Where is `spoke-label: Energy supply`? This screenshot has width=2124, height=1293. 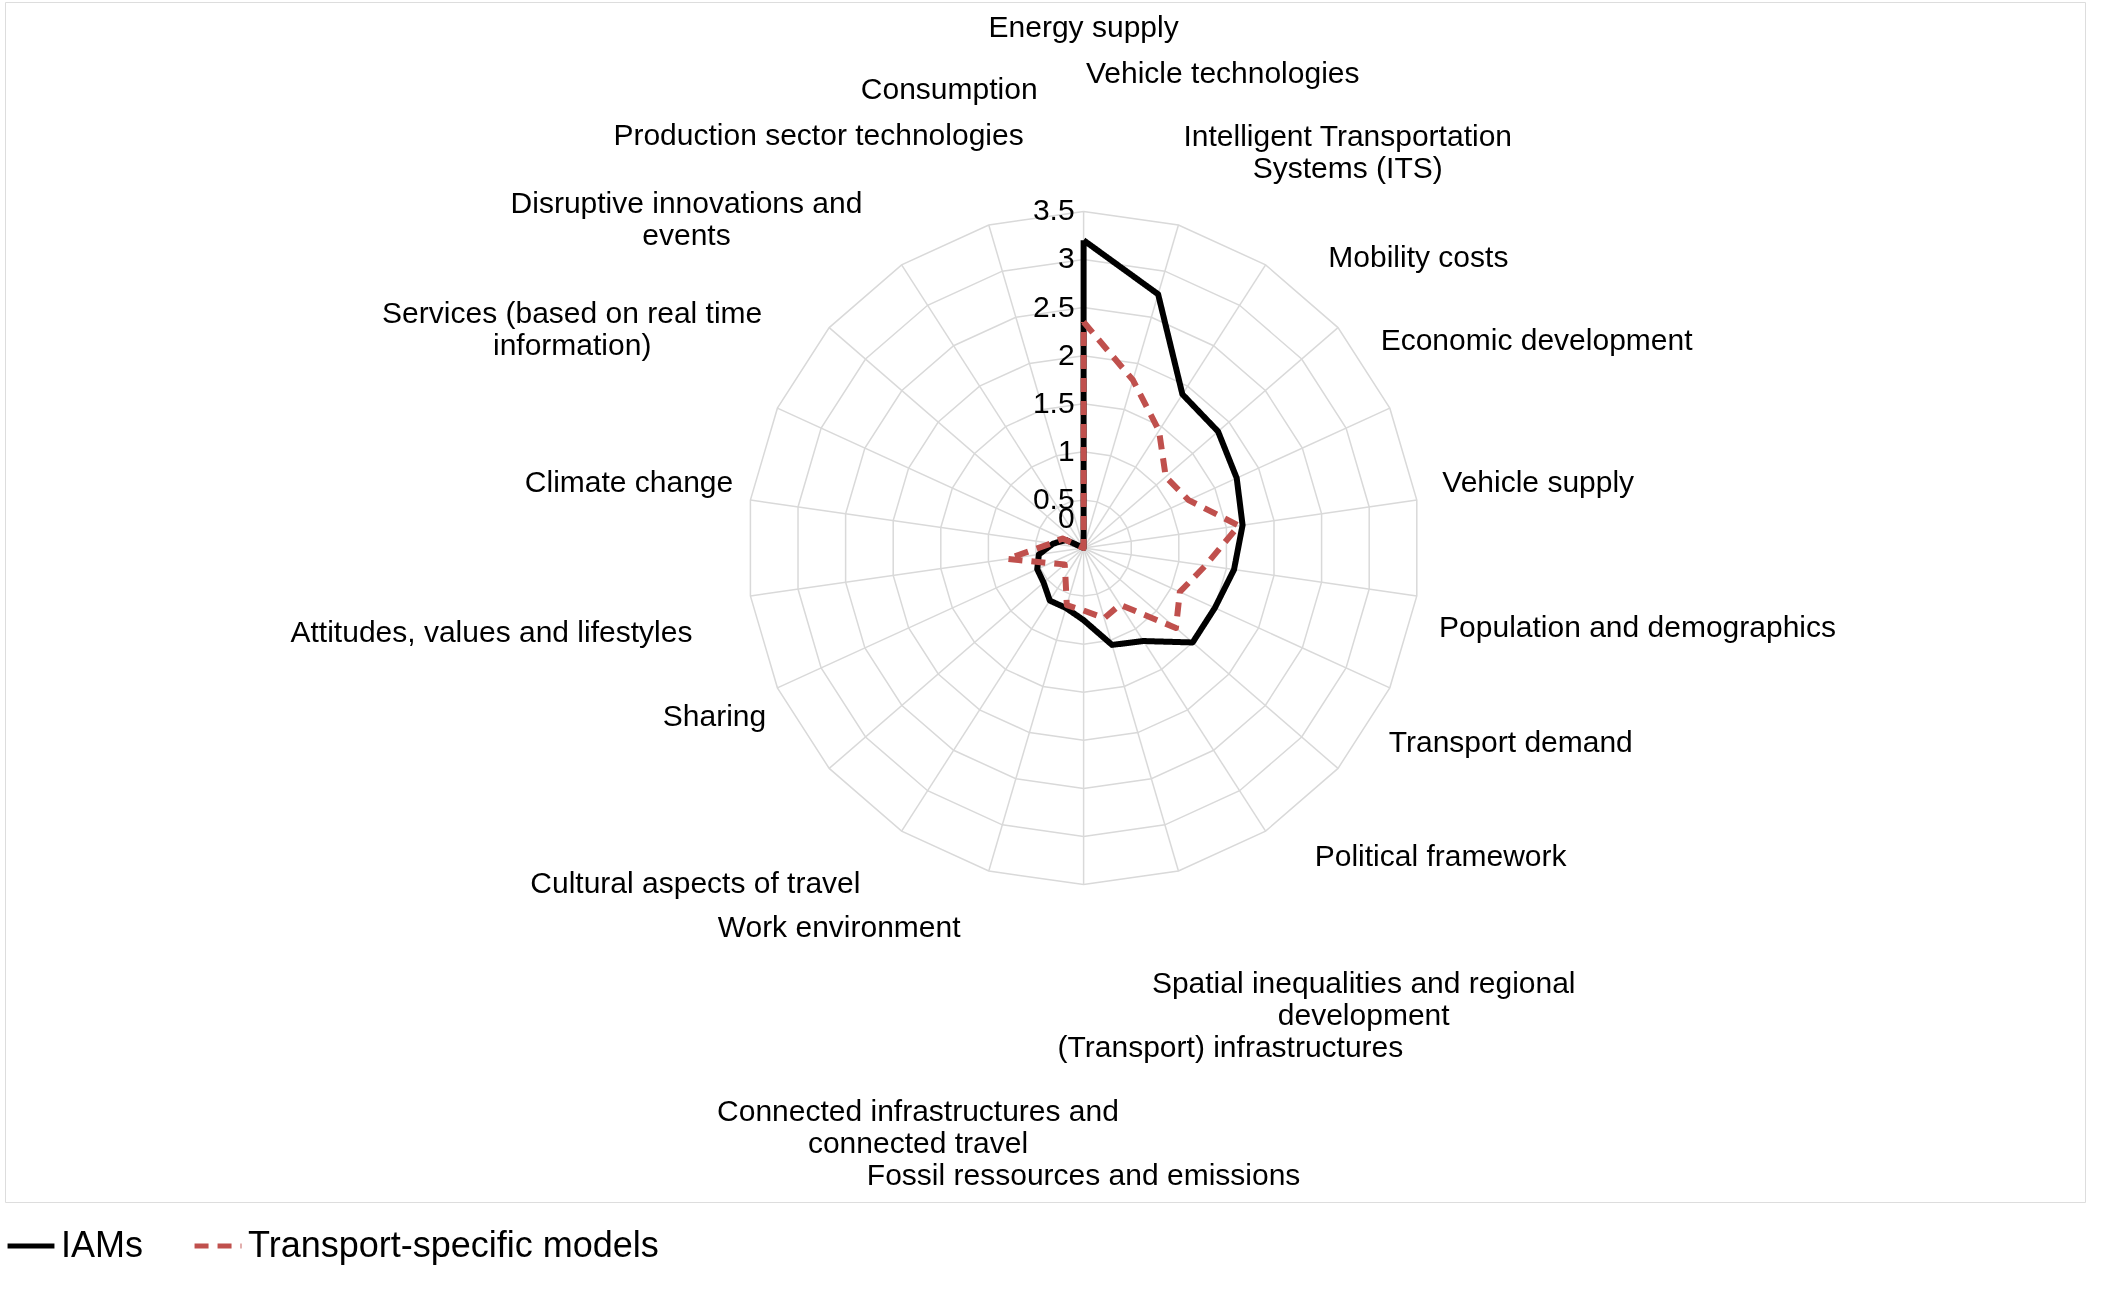
spoke-label: Energy supply is located at coordinates (1083, 27).